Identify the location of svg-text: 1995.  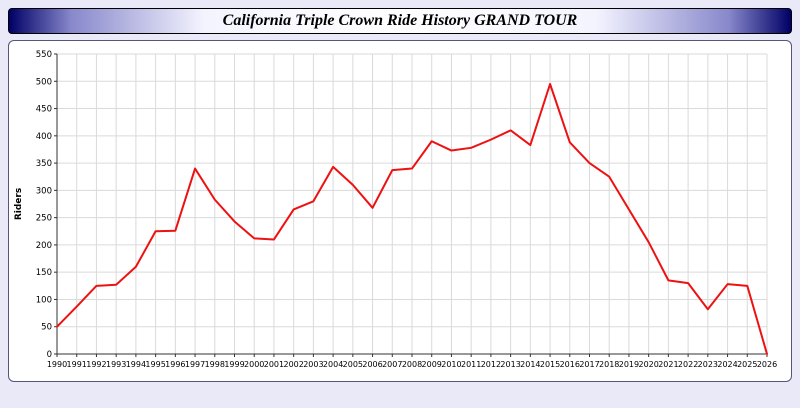
(155, 364).